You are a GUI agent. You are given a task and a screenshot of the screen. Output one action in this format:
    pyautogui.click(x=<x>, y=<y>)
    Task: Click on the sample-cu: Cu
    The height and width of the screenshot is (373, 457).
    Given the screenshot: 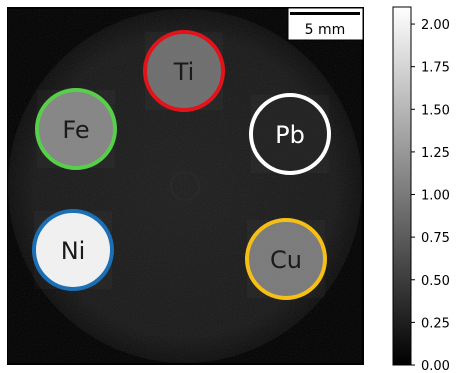 What is the action you would take?
    pyautogui.click(x=286, y=259)
    